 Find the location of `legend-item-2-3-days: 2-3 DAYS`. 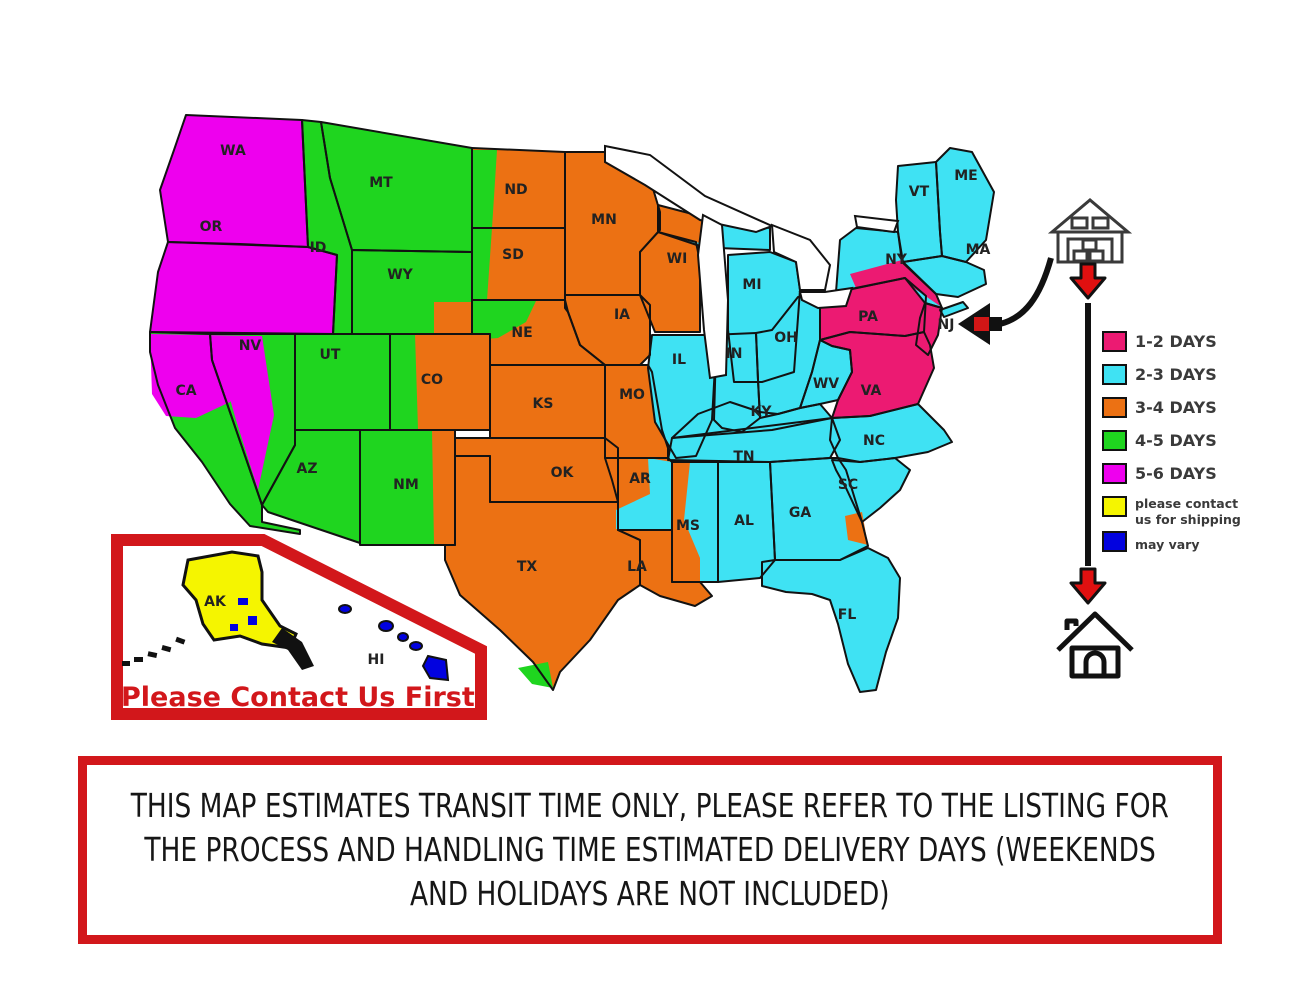

legend-item-2-3-days: 2-3 DAYS is located at coordinates (1171, 374).